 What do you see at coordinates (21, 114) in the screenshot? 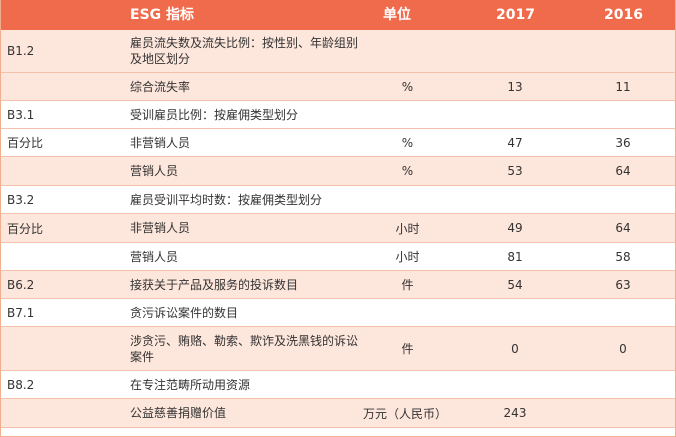
I see `row-code: B3.1` at bounding box center [21, 114].